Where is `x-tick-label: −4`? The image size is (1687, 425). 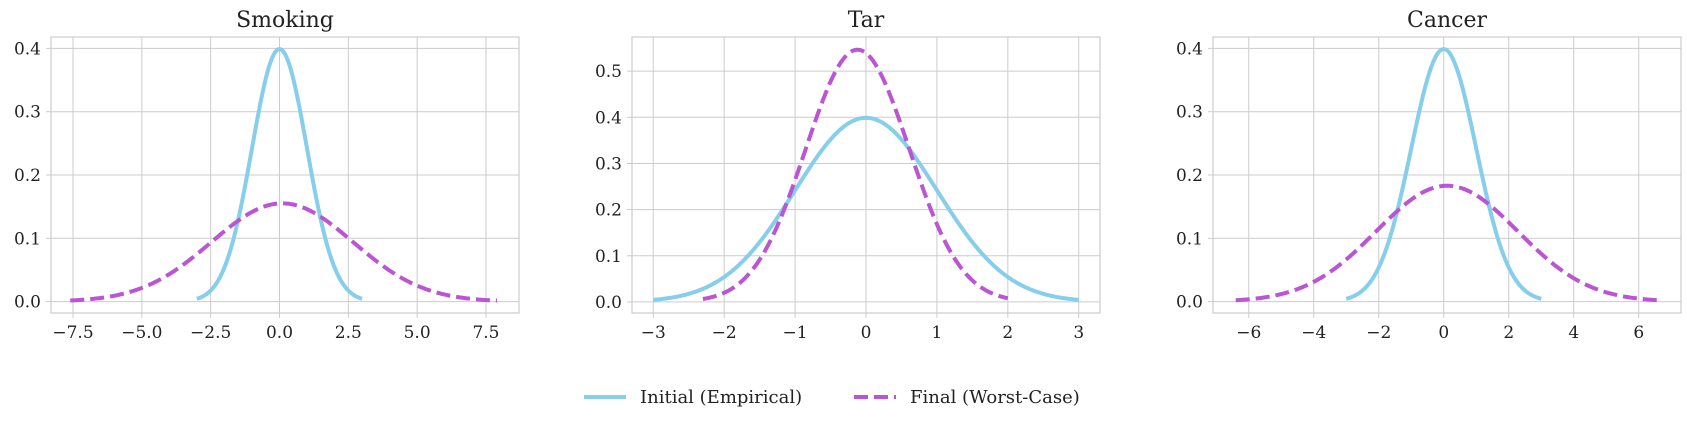 x-tick-label: −4 is located at coordinates (1313, 333).